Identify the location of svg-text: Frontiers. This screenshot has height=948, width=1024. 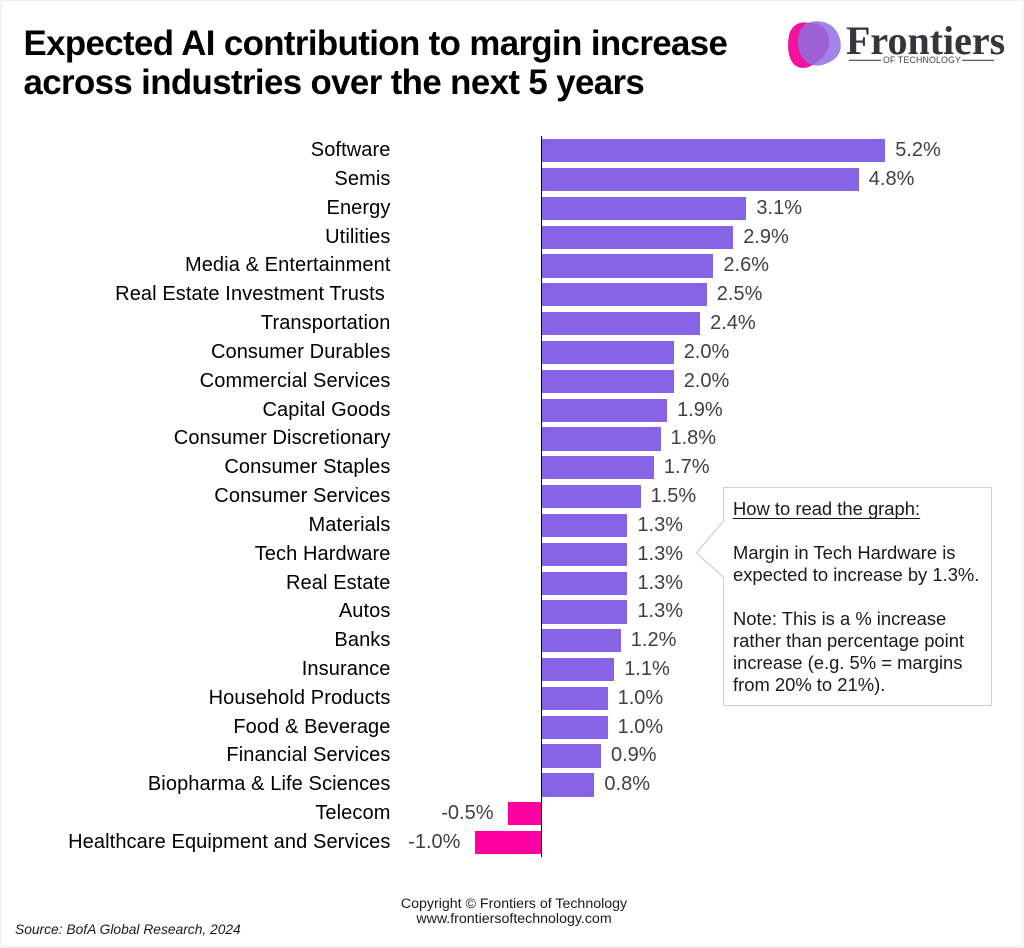
(925, 40).